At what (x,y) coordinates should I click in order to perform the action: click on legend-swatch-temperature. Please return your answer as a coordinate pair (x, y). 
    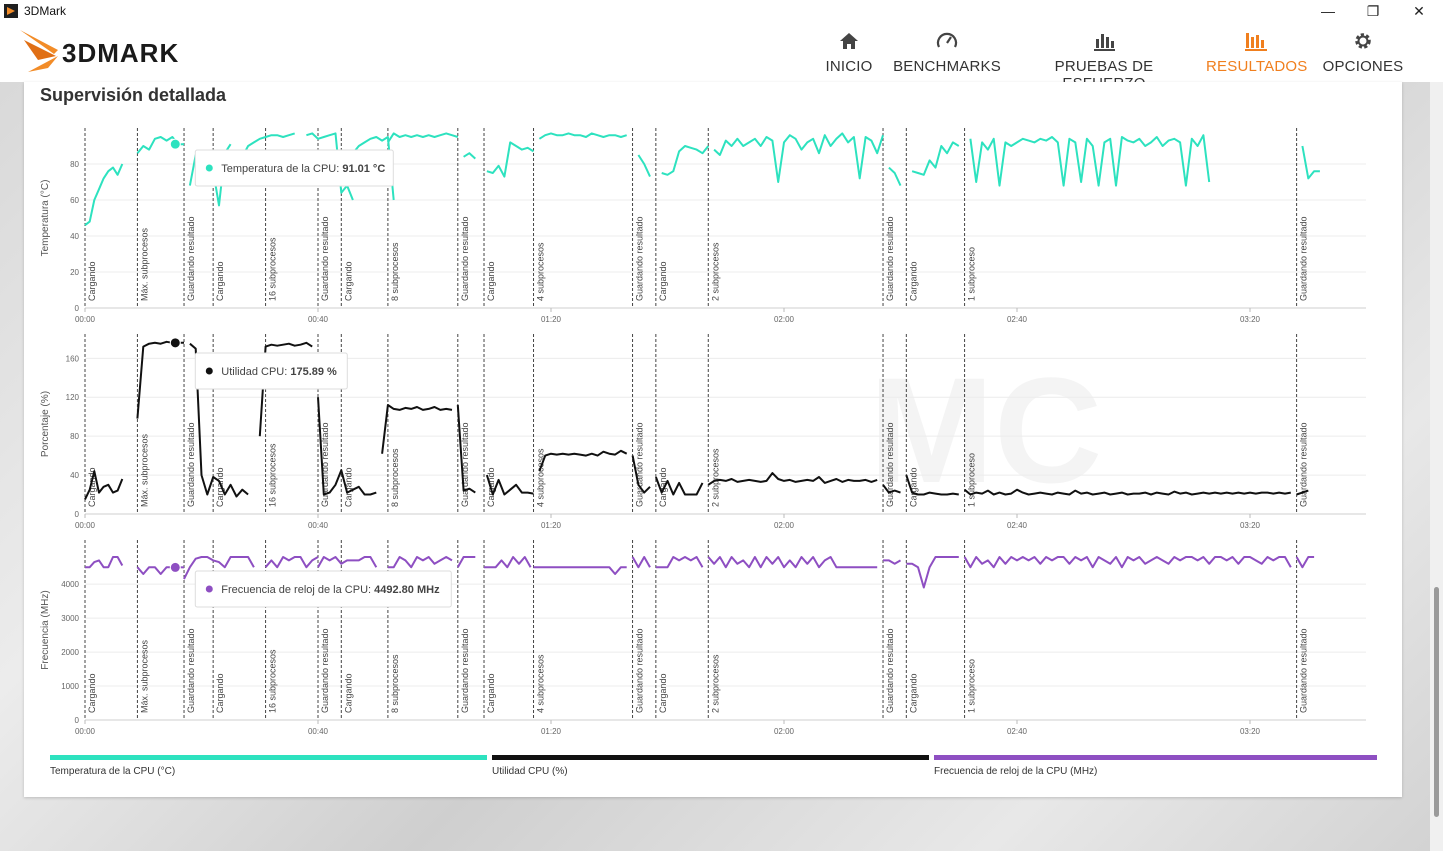
    Looking at the image, I should click on (268, 757).